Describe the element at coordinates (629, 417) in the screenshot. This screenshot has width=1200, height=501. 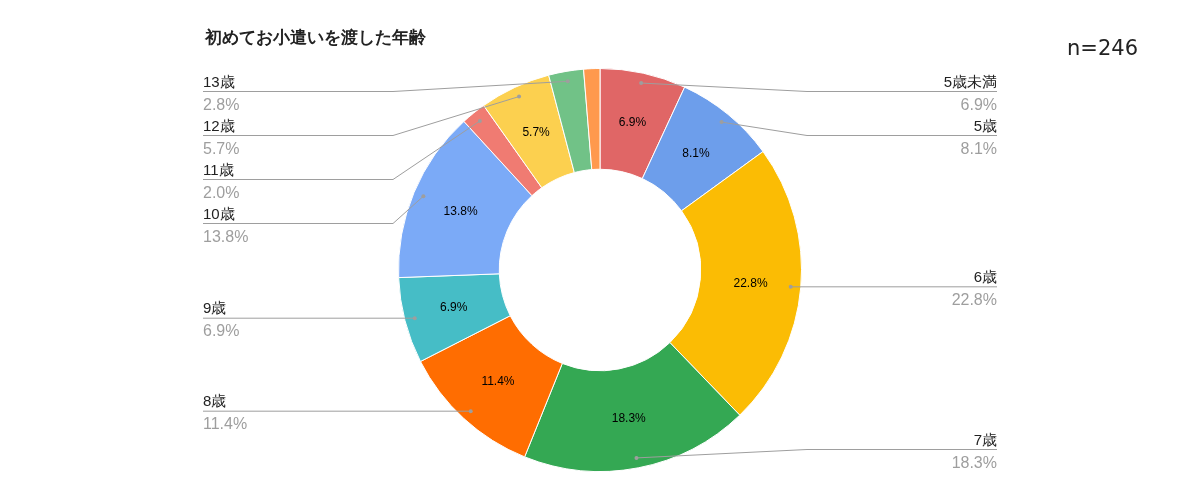
I see `data-label: 18.3%` at that location.